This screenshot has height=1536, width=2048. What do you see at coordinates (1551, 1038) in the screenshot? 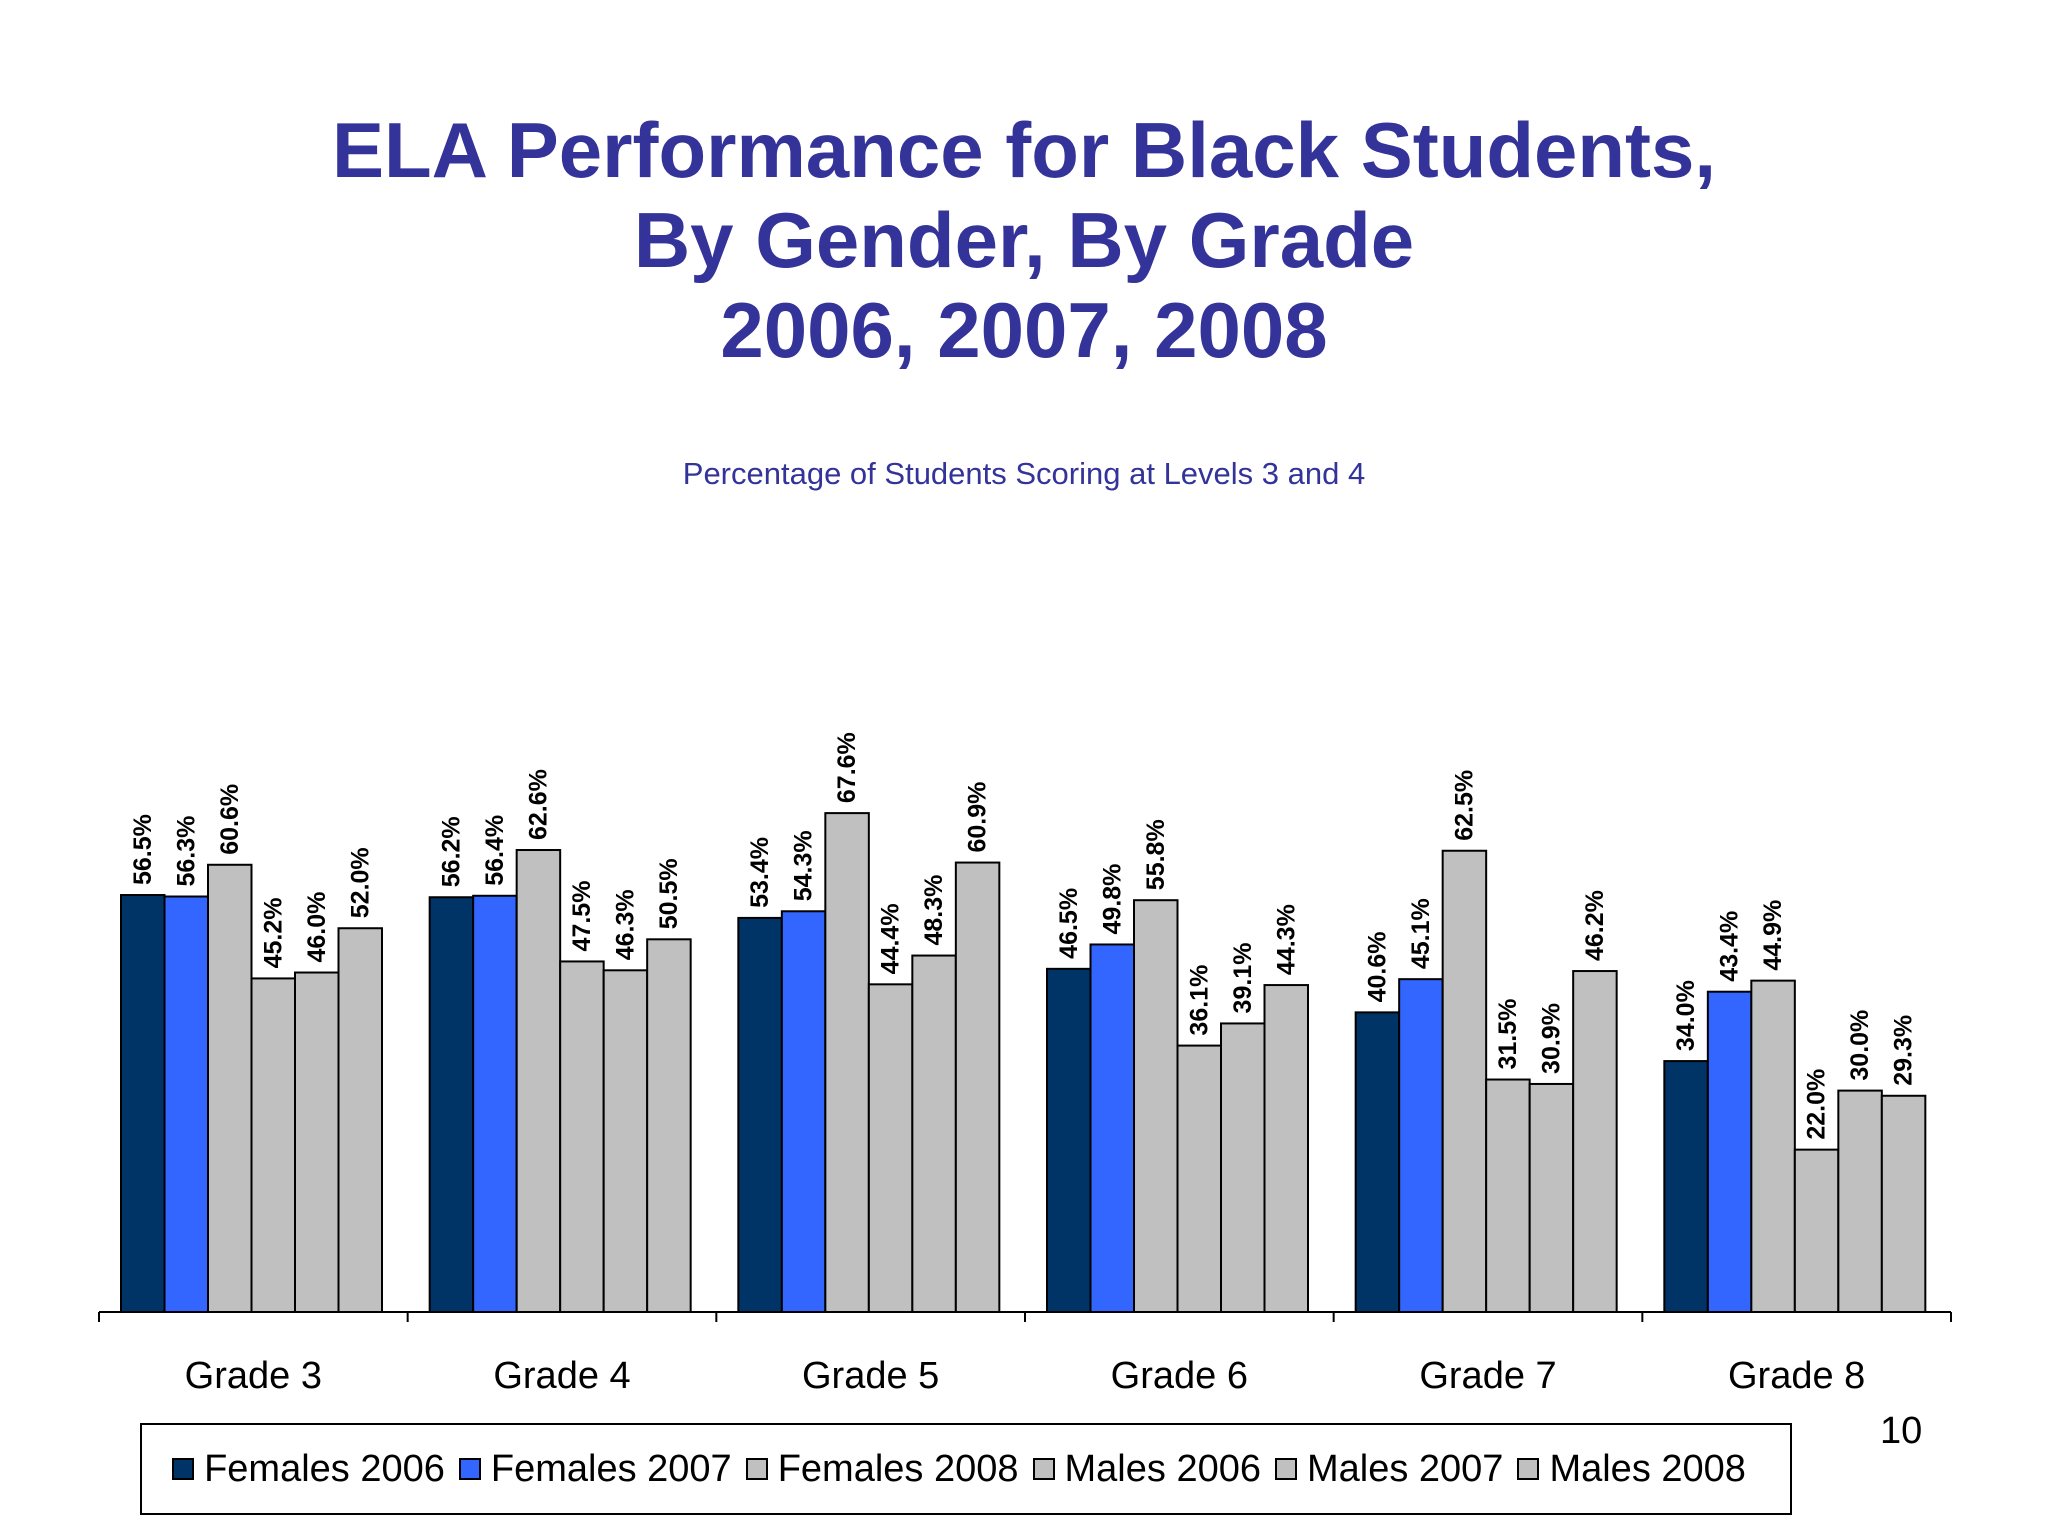
I see `data-label: 30.9%` at bounding box center [1551, 1038].